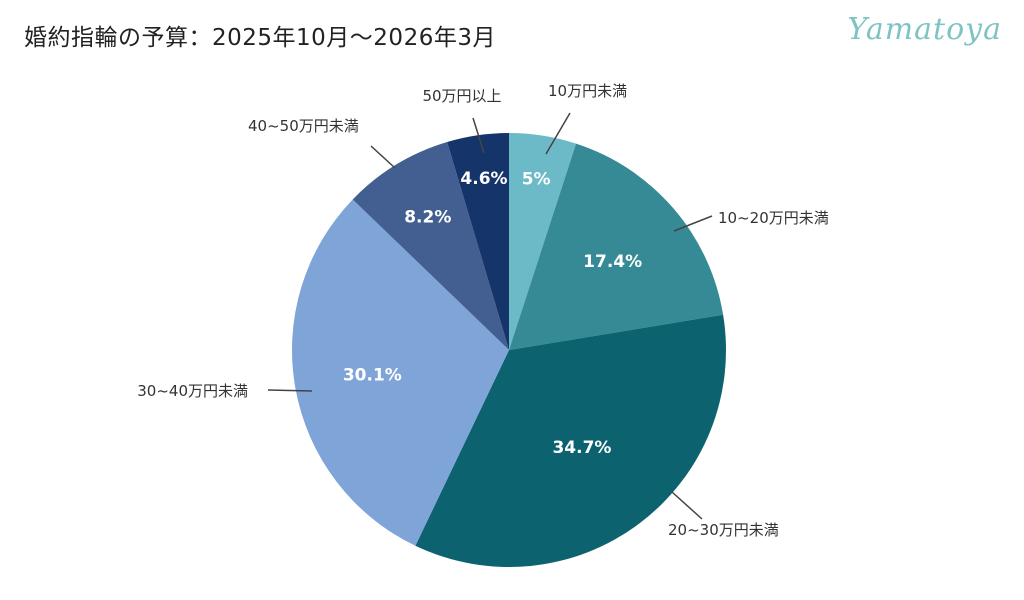  I want to click on brand-logo: Yamatoya, so click(924, 29).